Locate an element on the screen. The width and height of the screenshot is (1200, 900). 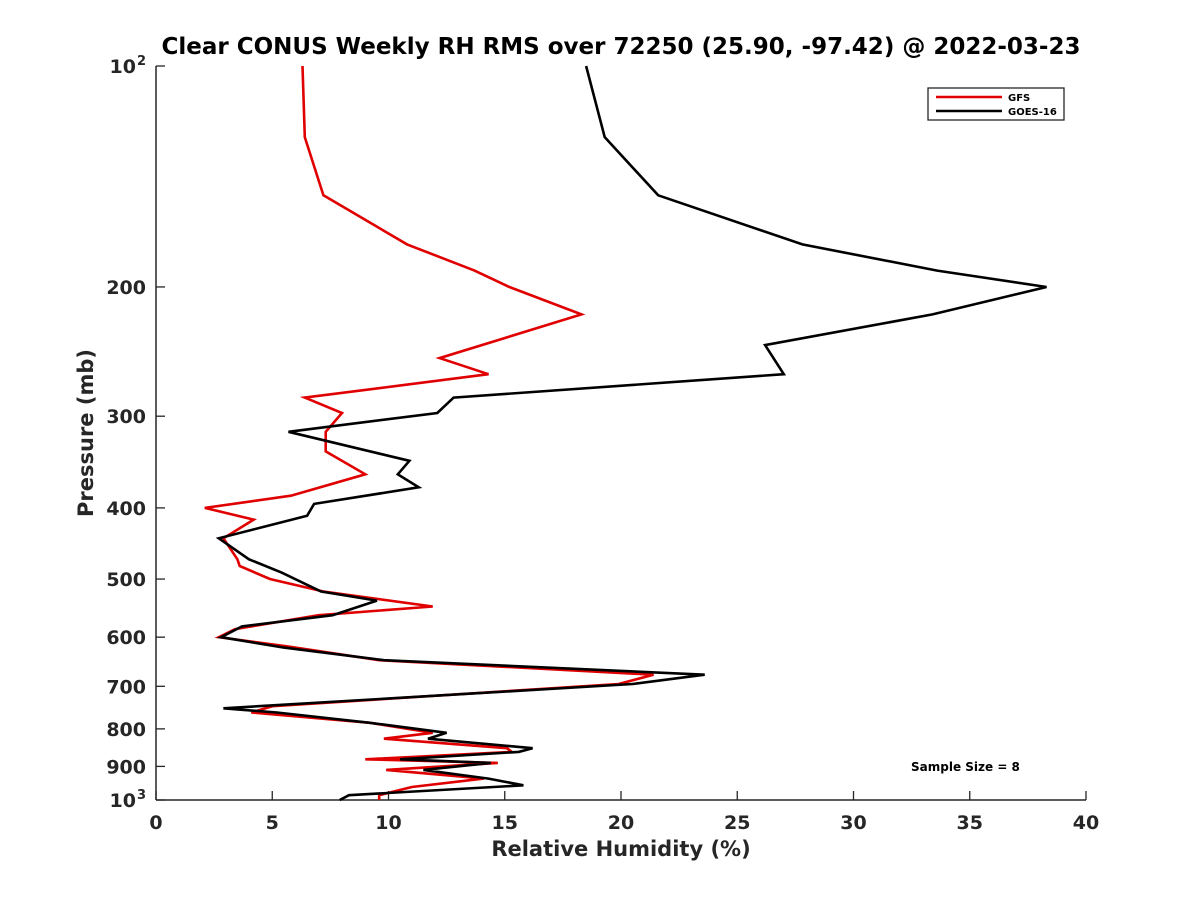
y-tick-label: 600 is located at coordinates (126, 638).